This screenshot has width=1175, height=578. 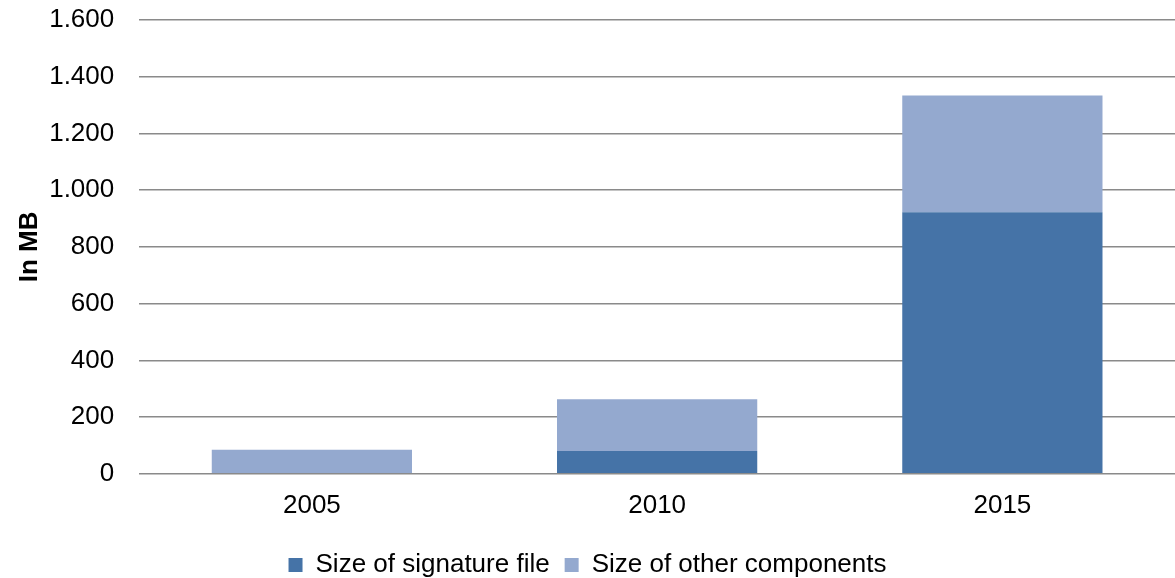 What do you see at coordinates (1002, 503) in the screenshot?
I see `x-tick-label: 2015` at bounding box center [1002, 503].